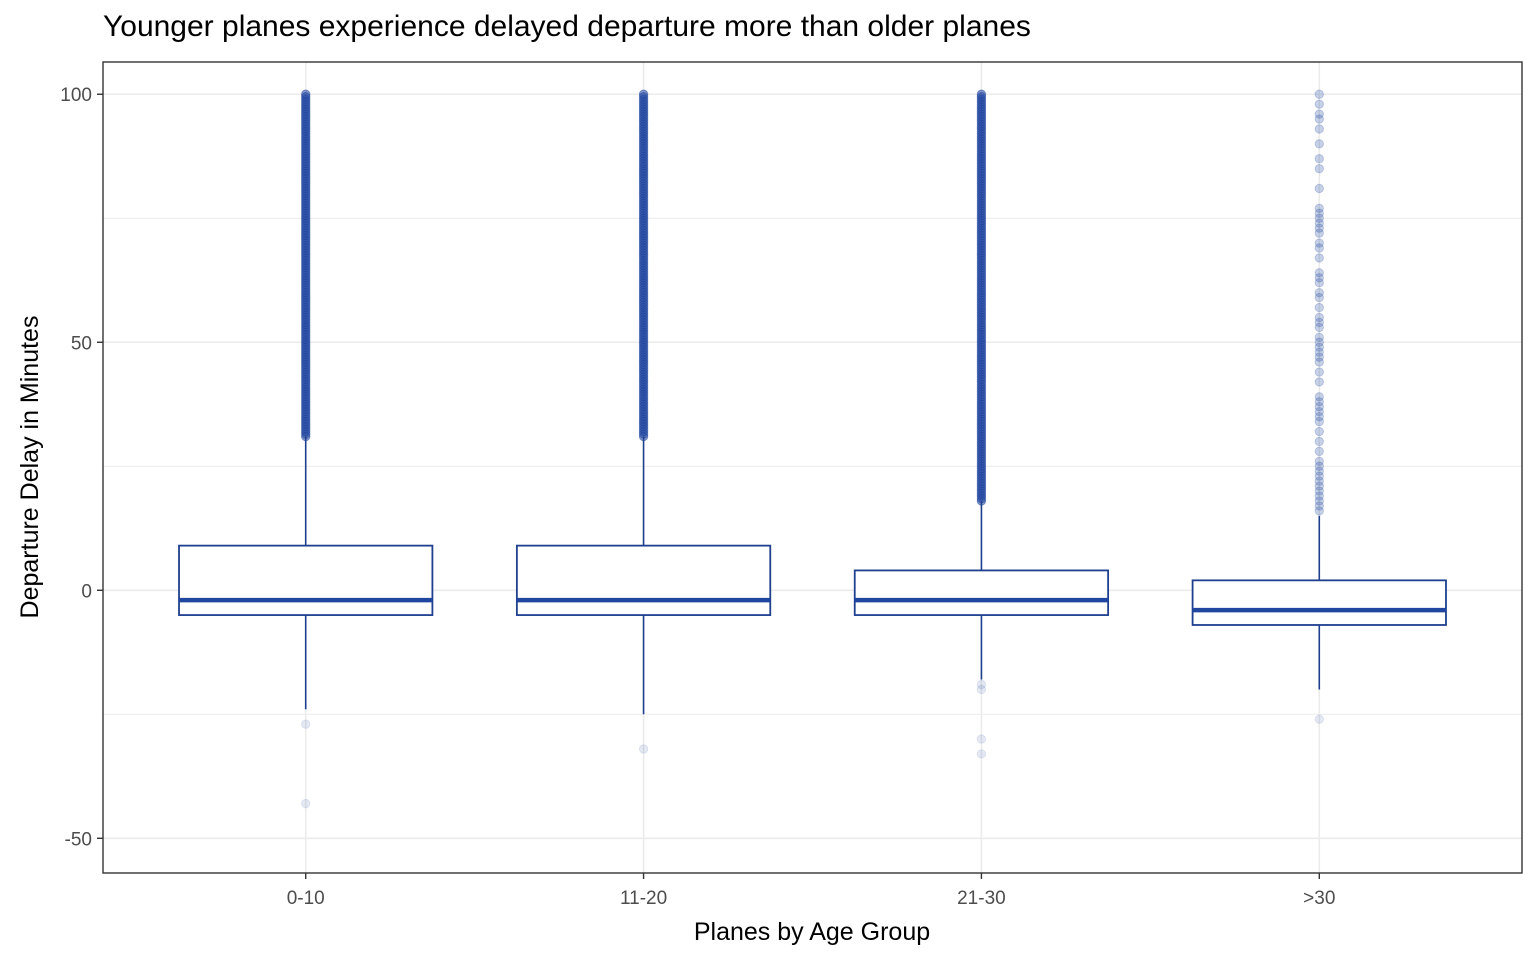 The height and width of the screenshot is (960, 1536). I want to click on x-axis-title: Planes by Age Group, so click(812, 932).